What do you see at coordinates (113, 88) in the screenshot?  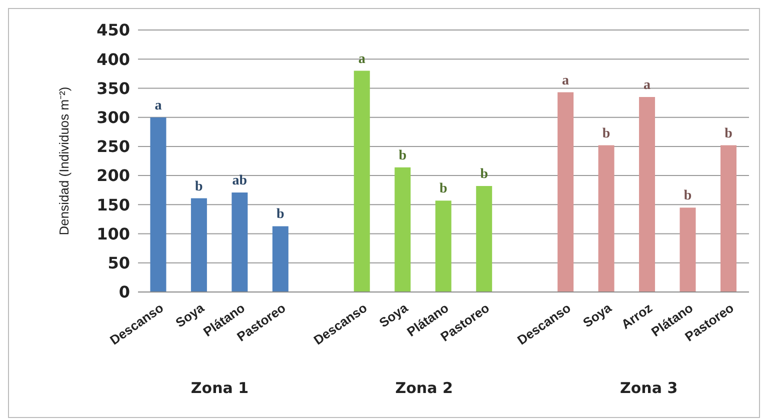 I see `y-tick-label: 350` at bounding box center [113, 88].